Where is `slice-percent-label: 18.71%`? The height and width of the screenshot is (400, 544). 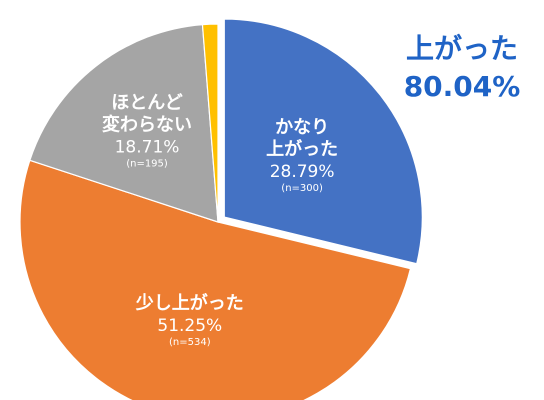 slice-percent-label: 18.71% is located at coordinates (147, 148).